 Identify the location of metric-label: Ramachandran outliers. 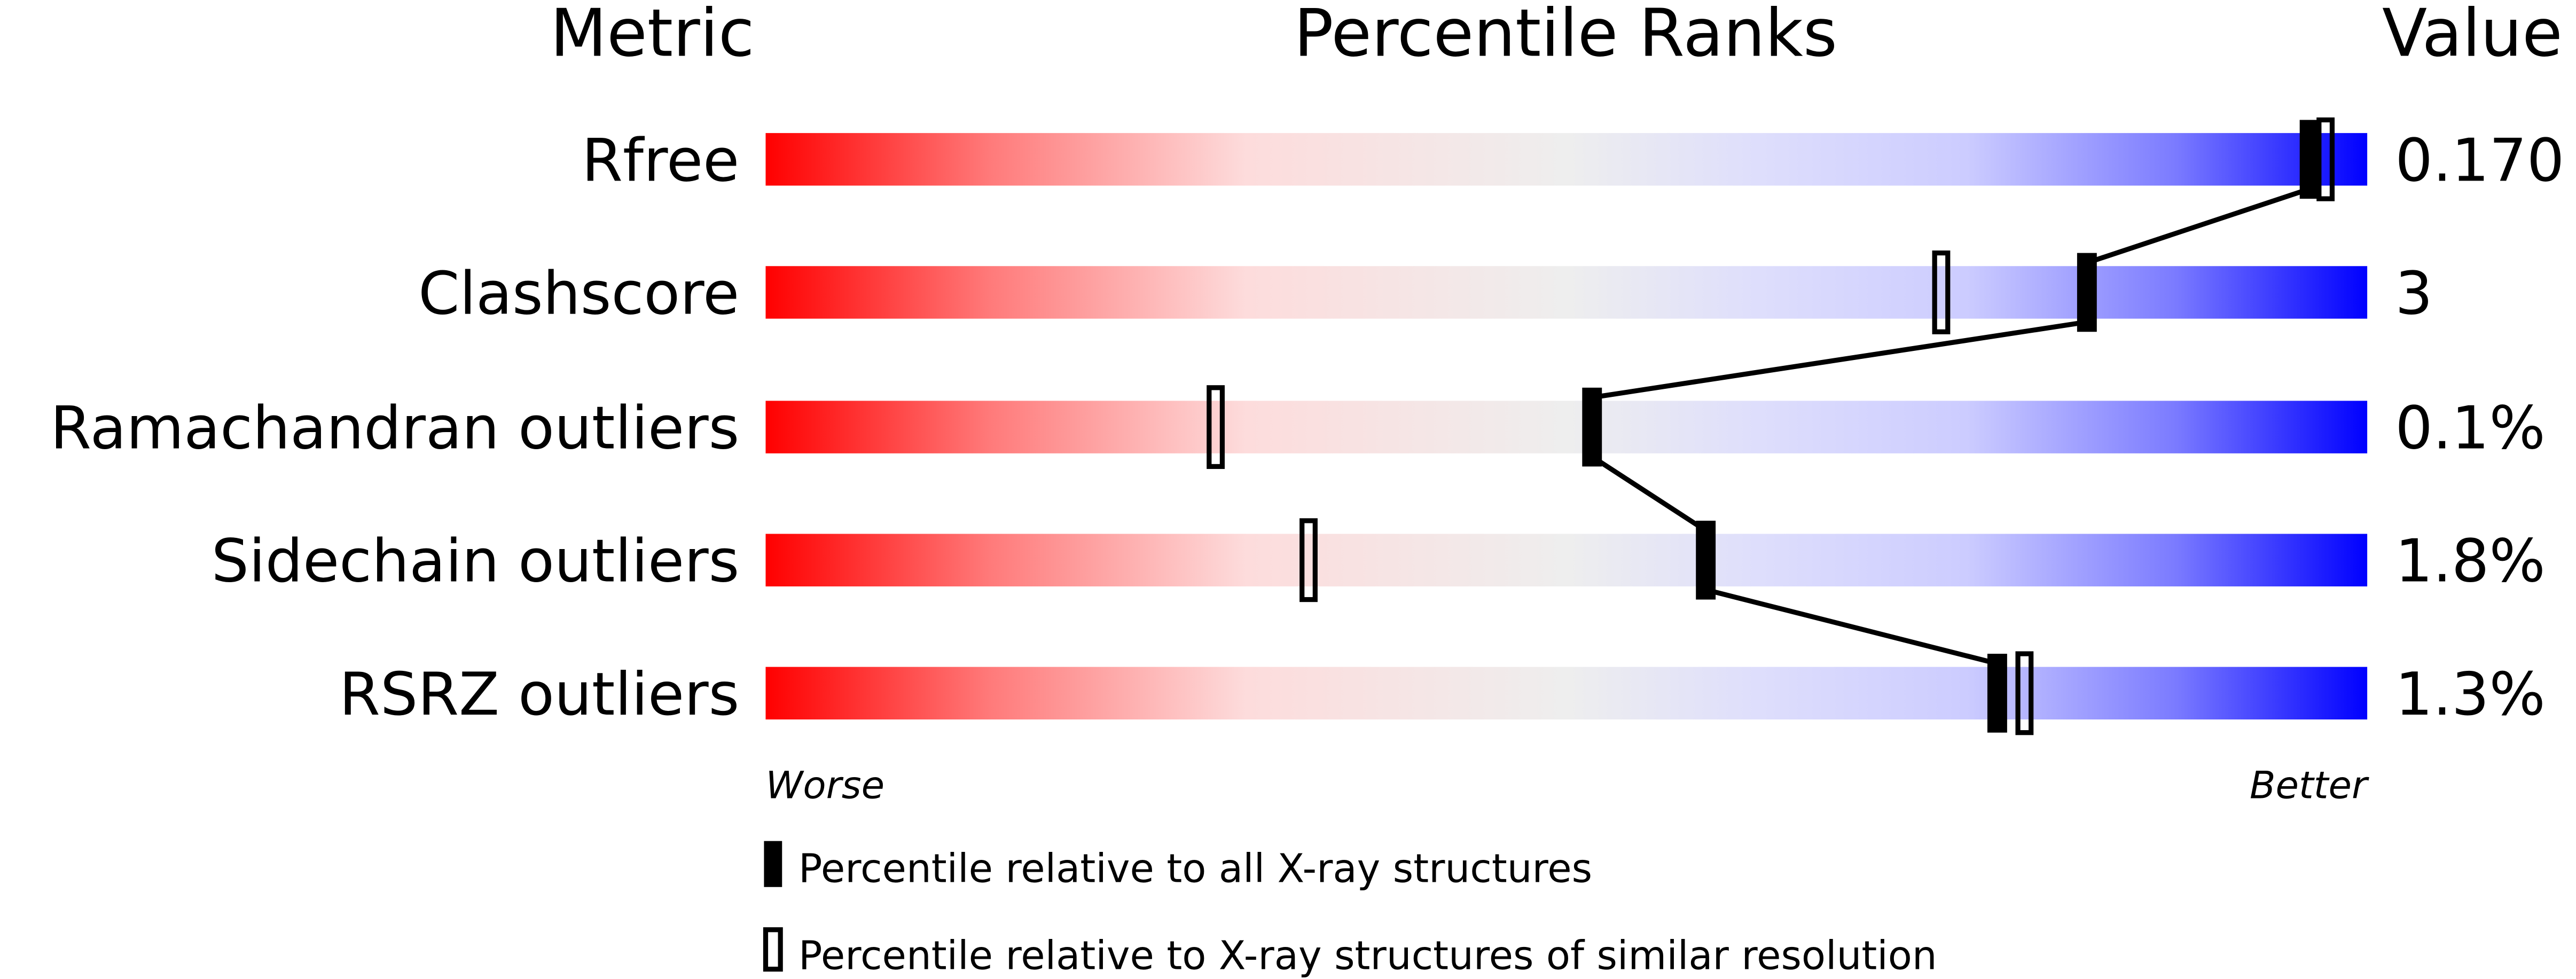
(394, 428).